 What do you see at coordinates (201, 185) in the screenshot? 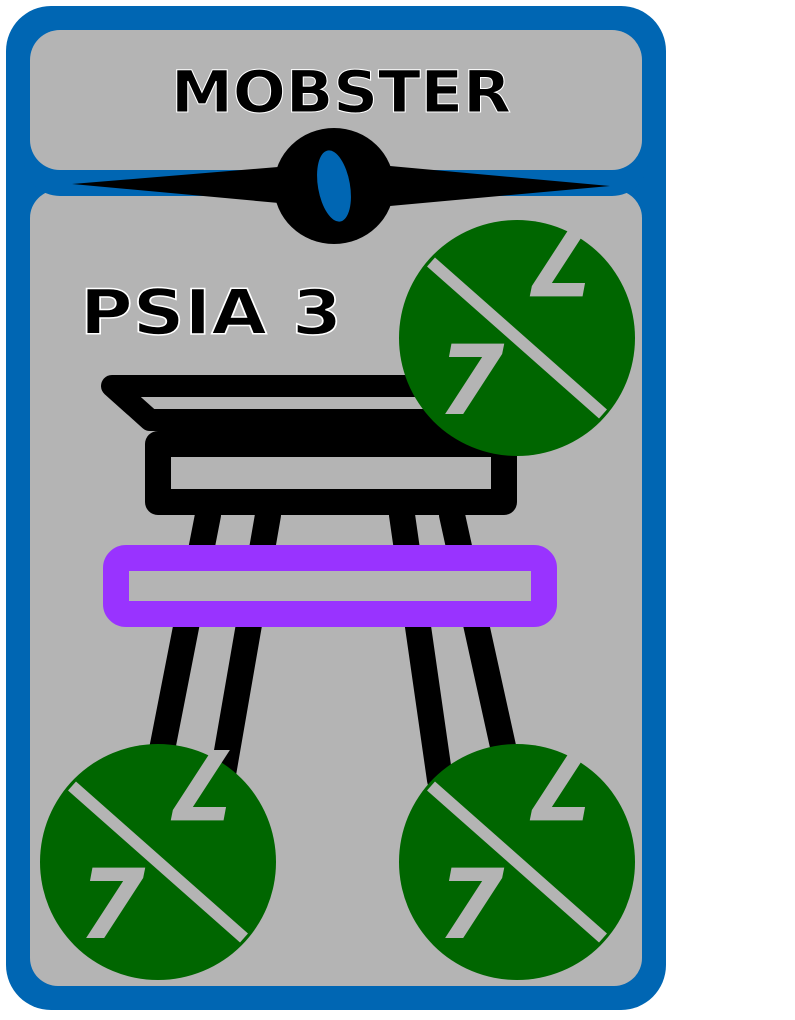
I see `ornament-spike-left` at bounding box center [201, 185].